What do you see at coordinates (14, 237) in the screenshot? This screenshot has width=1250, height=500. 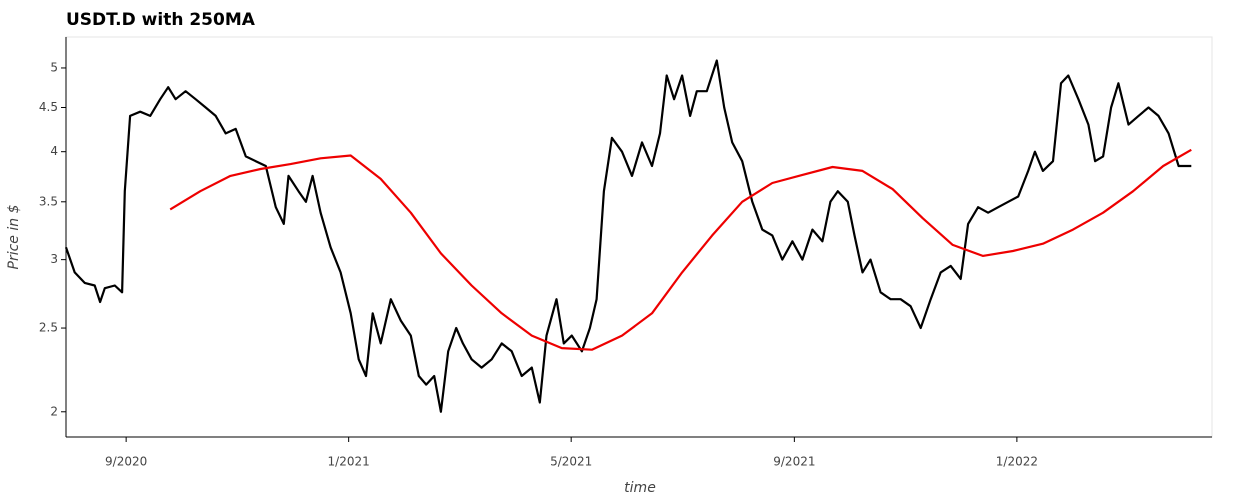 I see `y-axis-title: Price in $` at bounding box center [14, 237].